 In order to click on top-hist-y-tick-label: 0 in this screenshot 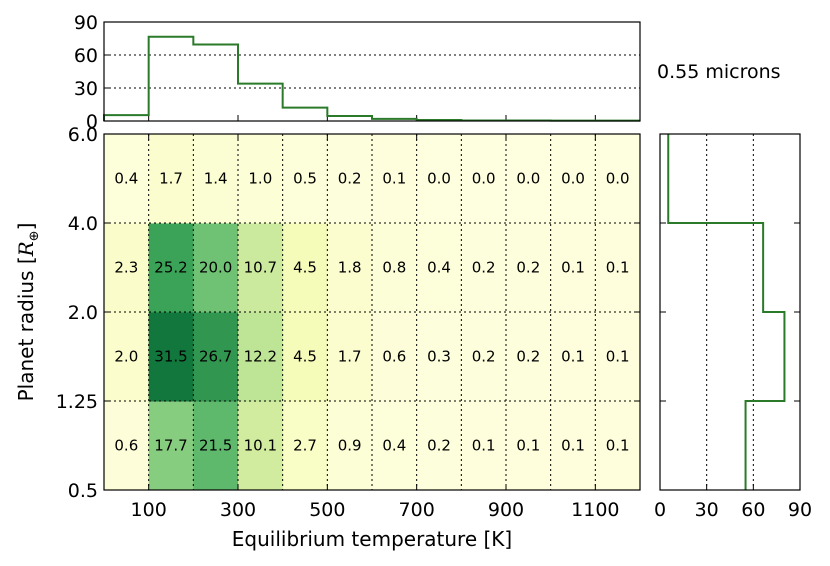, I will do `click(92, 122)`.